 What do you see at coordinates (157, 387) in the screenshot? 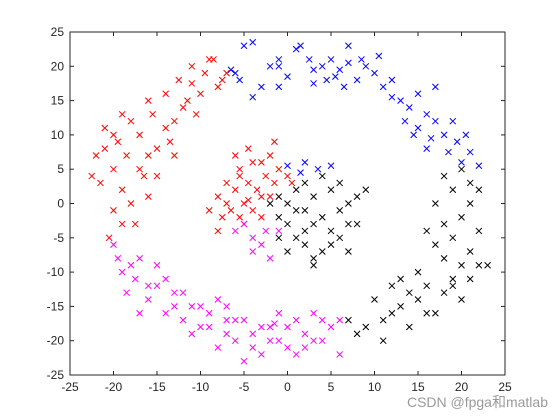
I see `x-tick-label: -15` at bounding box center [157, 387].